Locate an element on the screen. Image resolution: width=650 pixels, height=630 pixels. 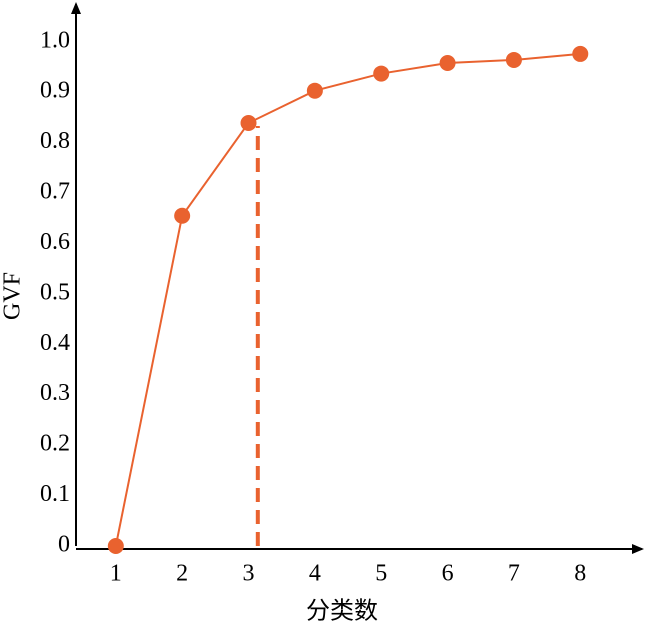
y-tick-label: 0.8 is located at coordinates (55, 141).